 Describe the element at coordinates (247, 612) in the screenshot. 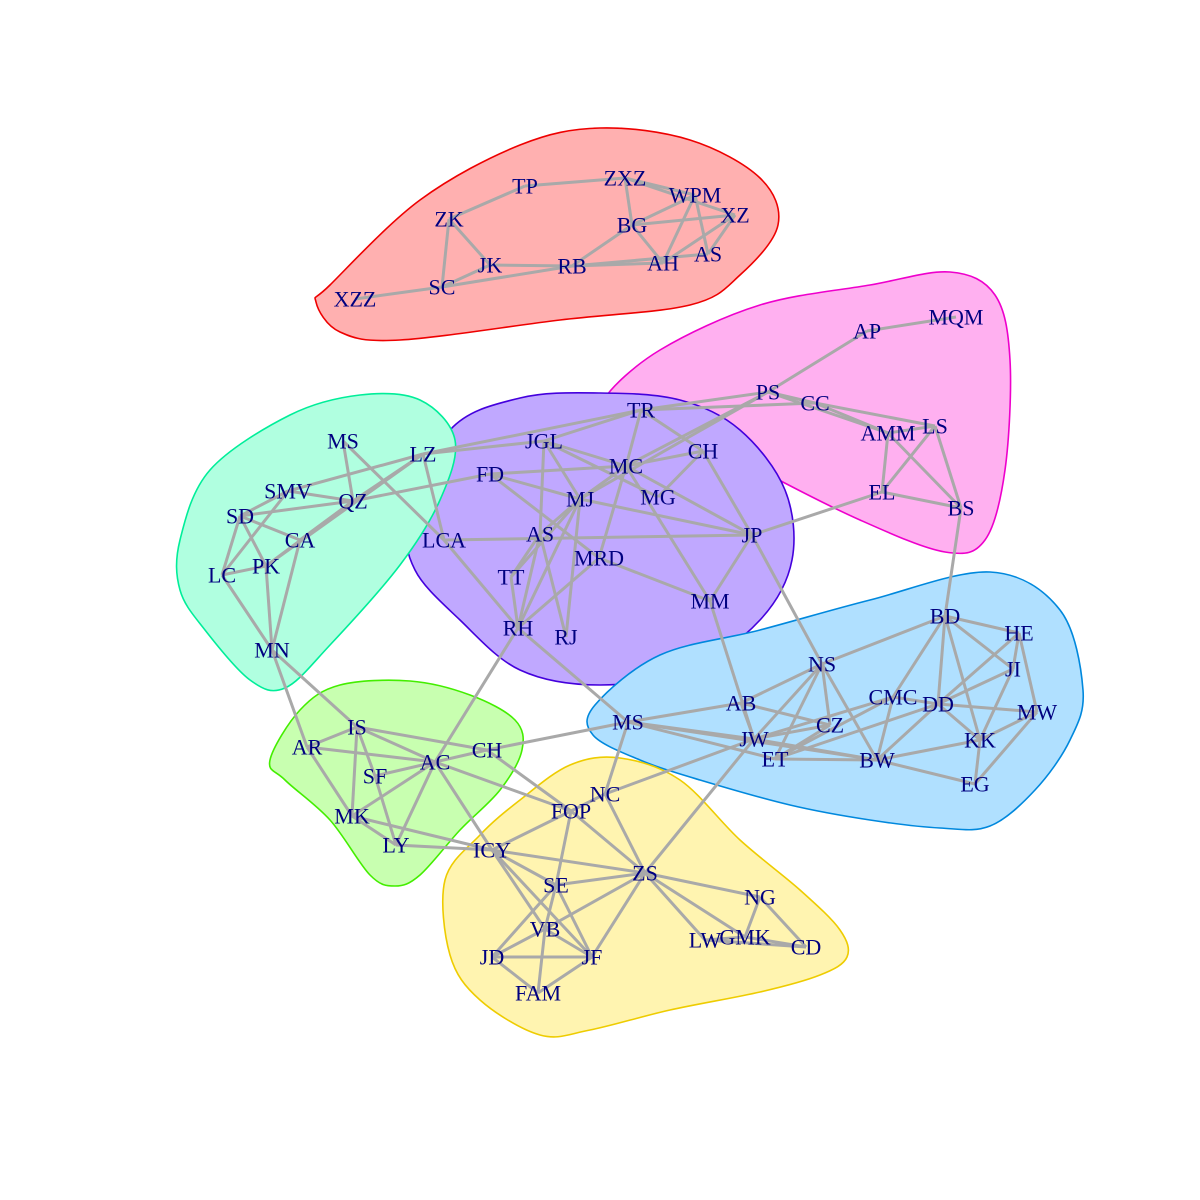

I see `edge-LC-MN` at that location.